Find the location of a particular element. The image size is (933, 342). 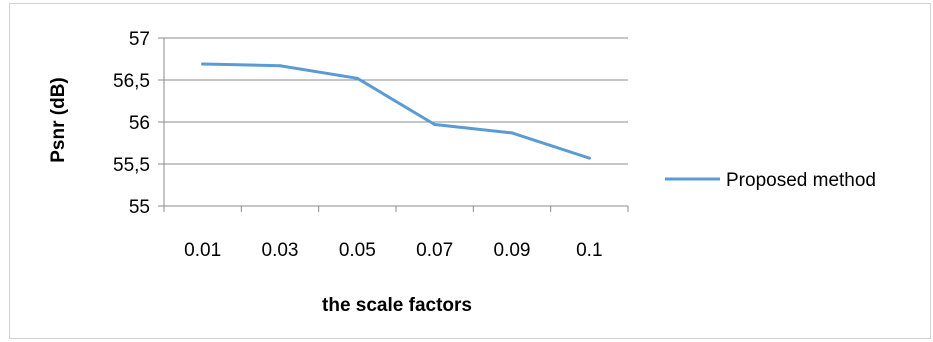

y-tick-label: 56 is located at coordinates (139, 123).